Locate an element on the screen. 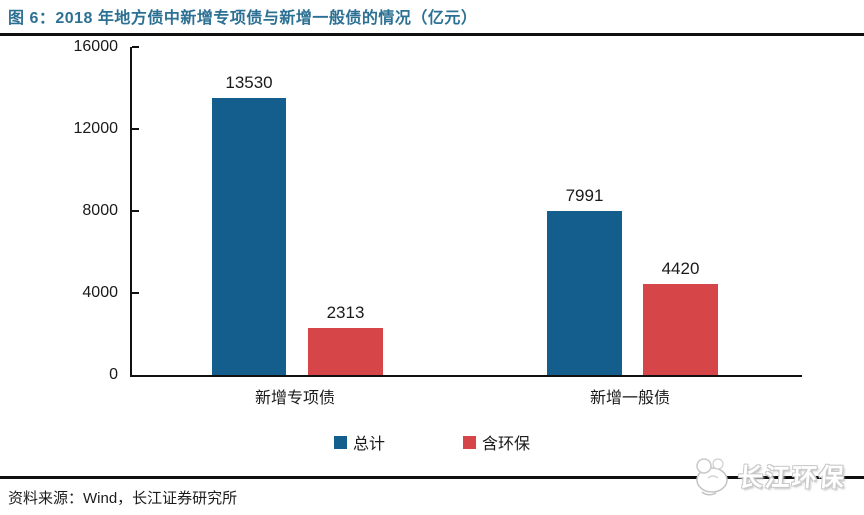 The image size is (864, 515). legend-swatch-red is located at coordinates (469, 442).